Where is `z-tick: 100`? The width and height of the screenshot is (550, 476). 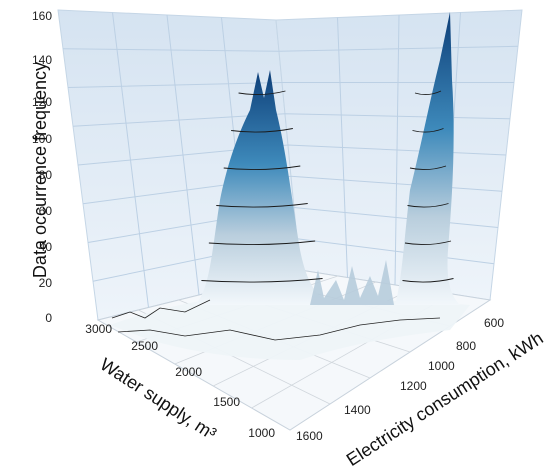 z-tick: 100 is located at coordinates (42, 139).